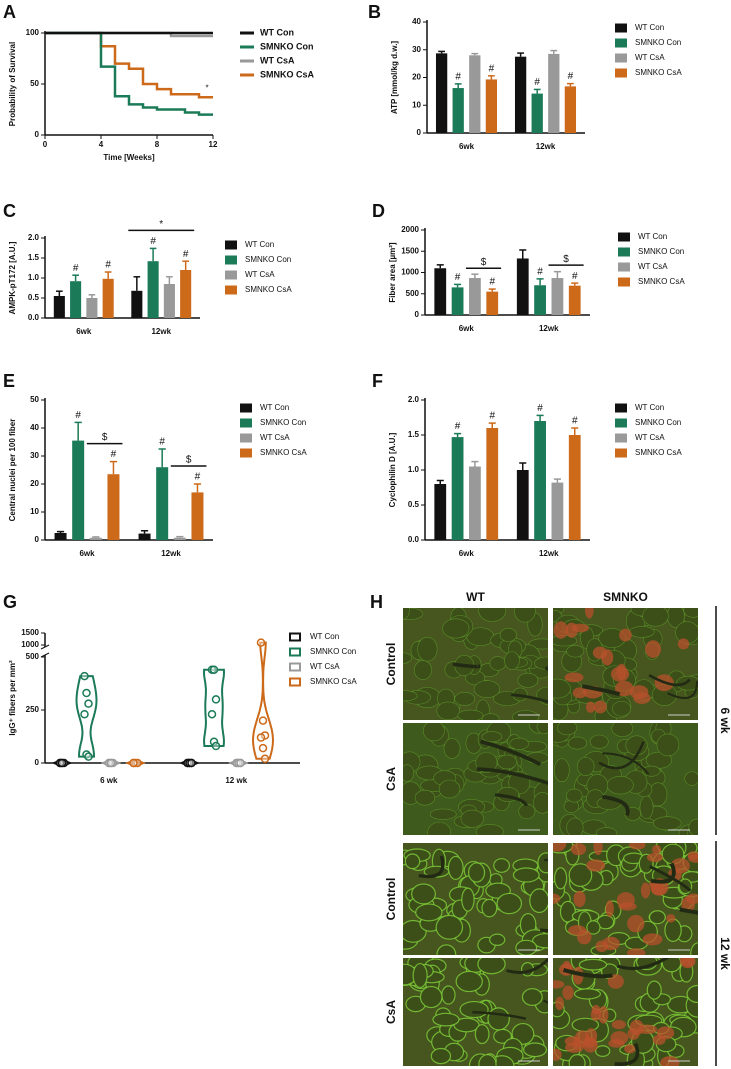 The image size is (731, 1069). What do you see at coordinates (129, 73) in the screenshot?
I see `survival-line` at bounding box center [129, 73].